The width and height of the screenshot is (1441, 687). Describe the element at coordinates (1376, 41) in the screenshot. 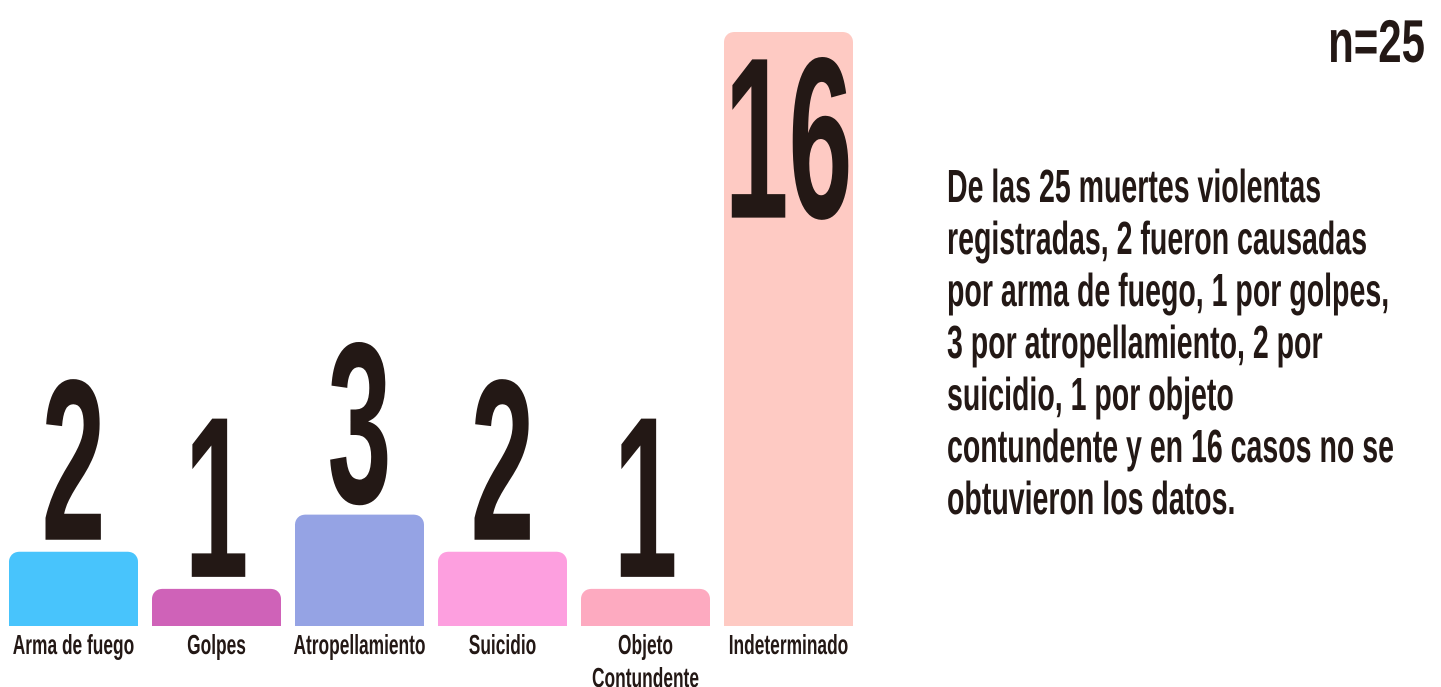

I see `sample-size: n=25` at that location.